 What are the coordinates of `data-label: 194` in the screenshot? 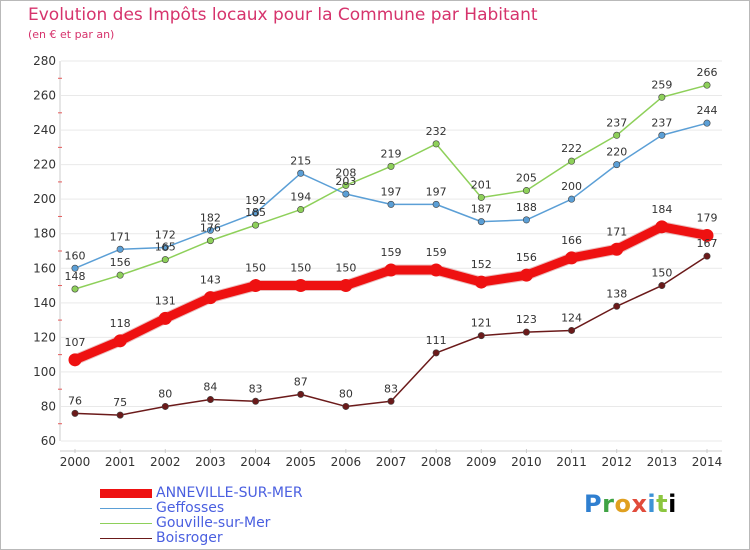 It's located at (300, 197).